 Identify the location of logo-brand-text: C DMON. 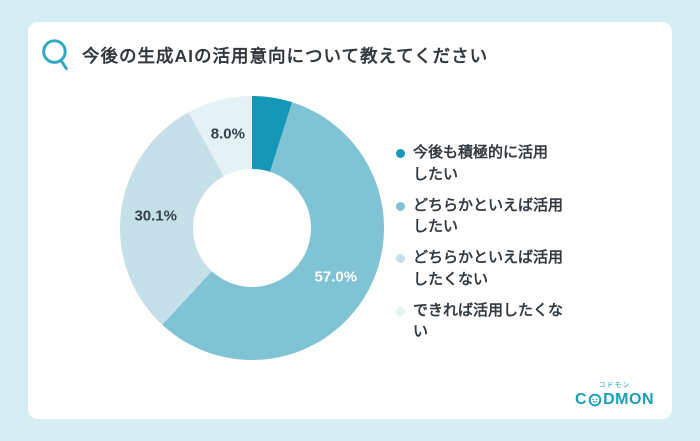
(614, 400).